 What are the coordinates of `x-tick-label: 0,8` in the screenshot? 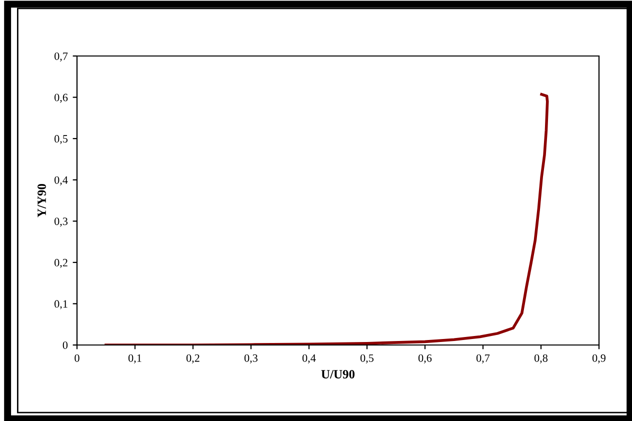 It's located at (541, 359).